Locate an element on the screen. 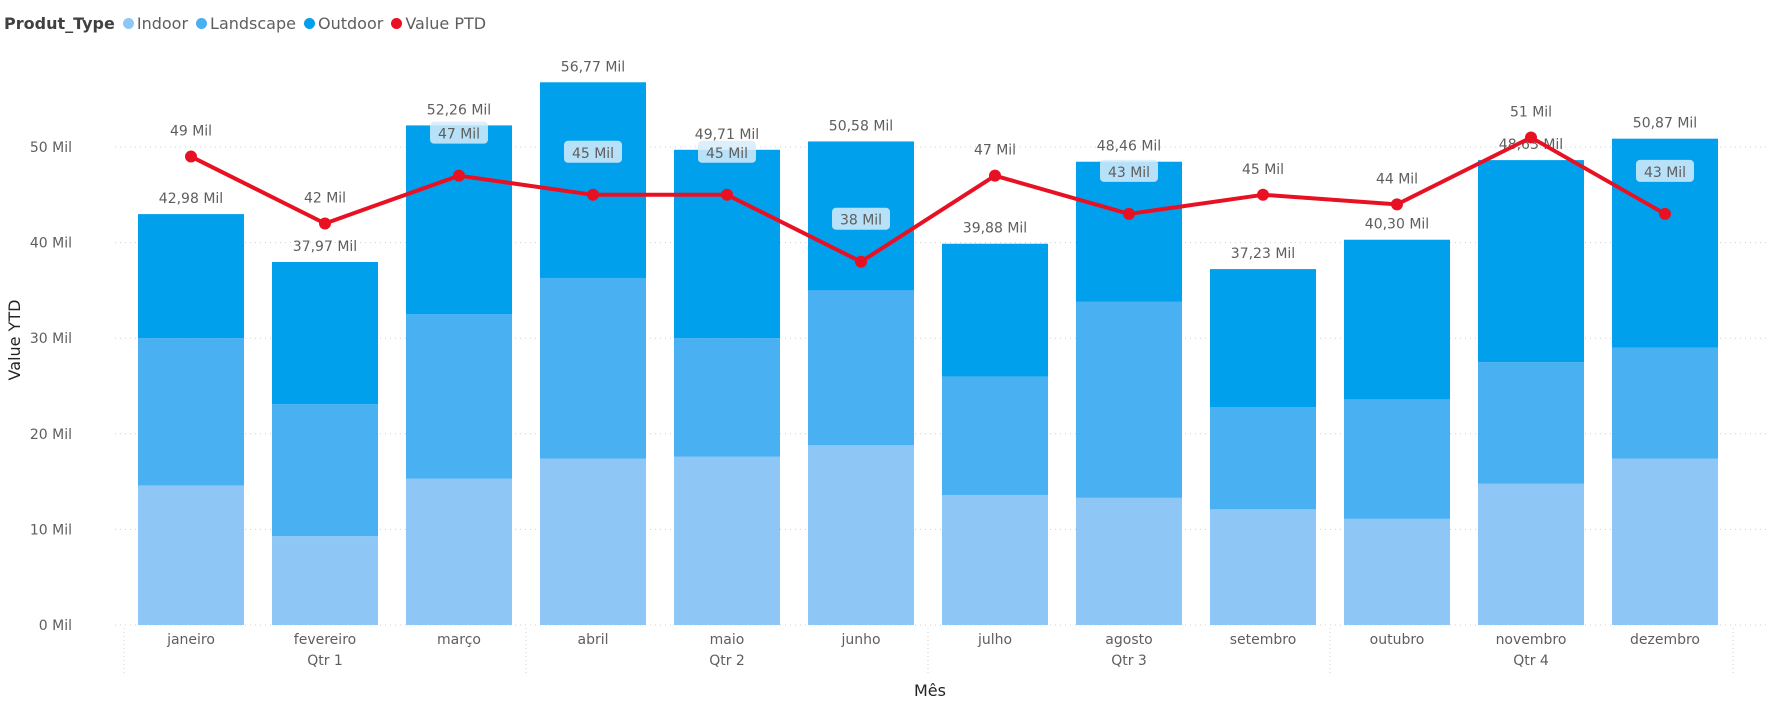 The image size is (1777, 701). y-tick-label: 50 Mil is located at coordinates (51, 148).